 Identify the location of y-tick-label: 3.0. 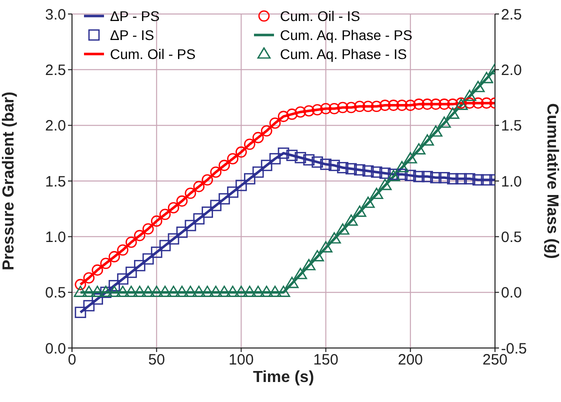
(55, 15).